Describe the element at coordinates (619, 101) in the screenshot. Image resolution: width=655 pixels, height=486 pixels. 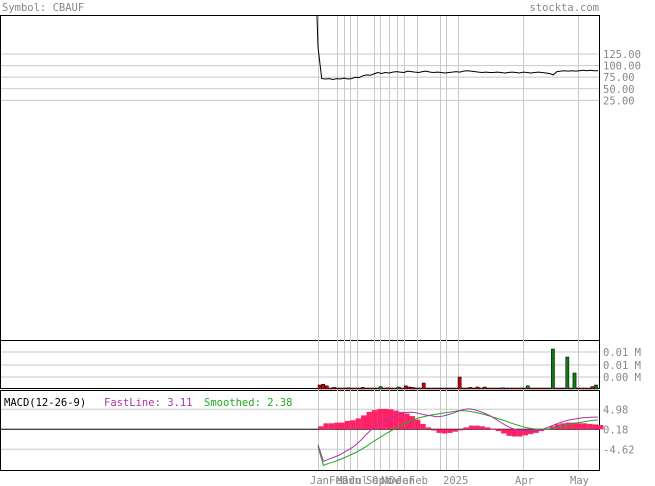
I see `price-tick-label: 25.00` at that location.